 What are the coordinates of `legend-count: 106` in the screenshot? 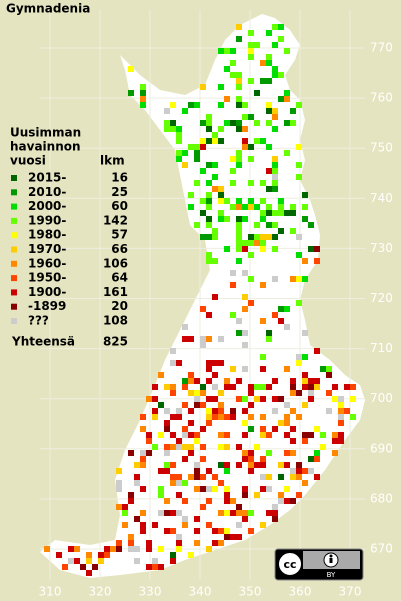 It's located at (115, 263).